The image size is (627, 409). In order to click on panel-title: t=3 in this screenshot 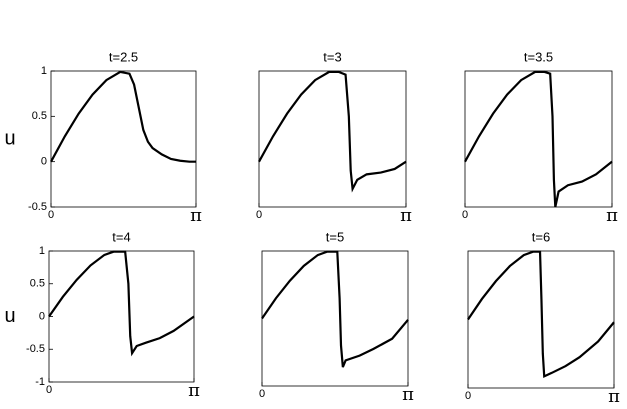, I will do `click(332, 56)`.